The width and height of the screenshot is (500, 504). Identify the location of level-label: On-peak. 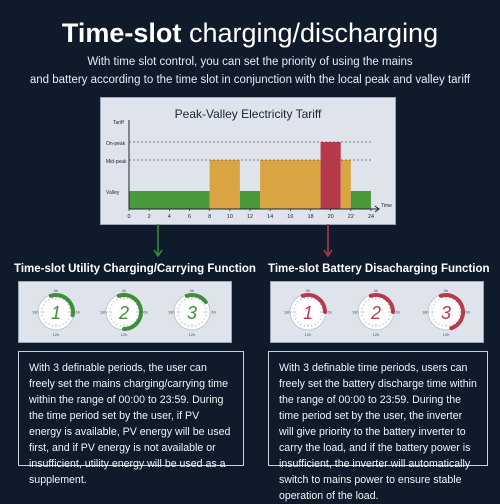
(116, 144).